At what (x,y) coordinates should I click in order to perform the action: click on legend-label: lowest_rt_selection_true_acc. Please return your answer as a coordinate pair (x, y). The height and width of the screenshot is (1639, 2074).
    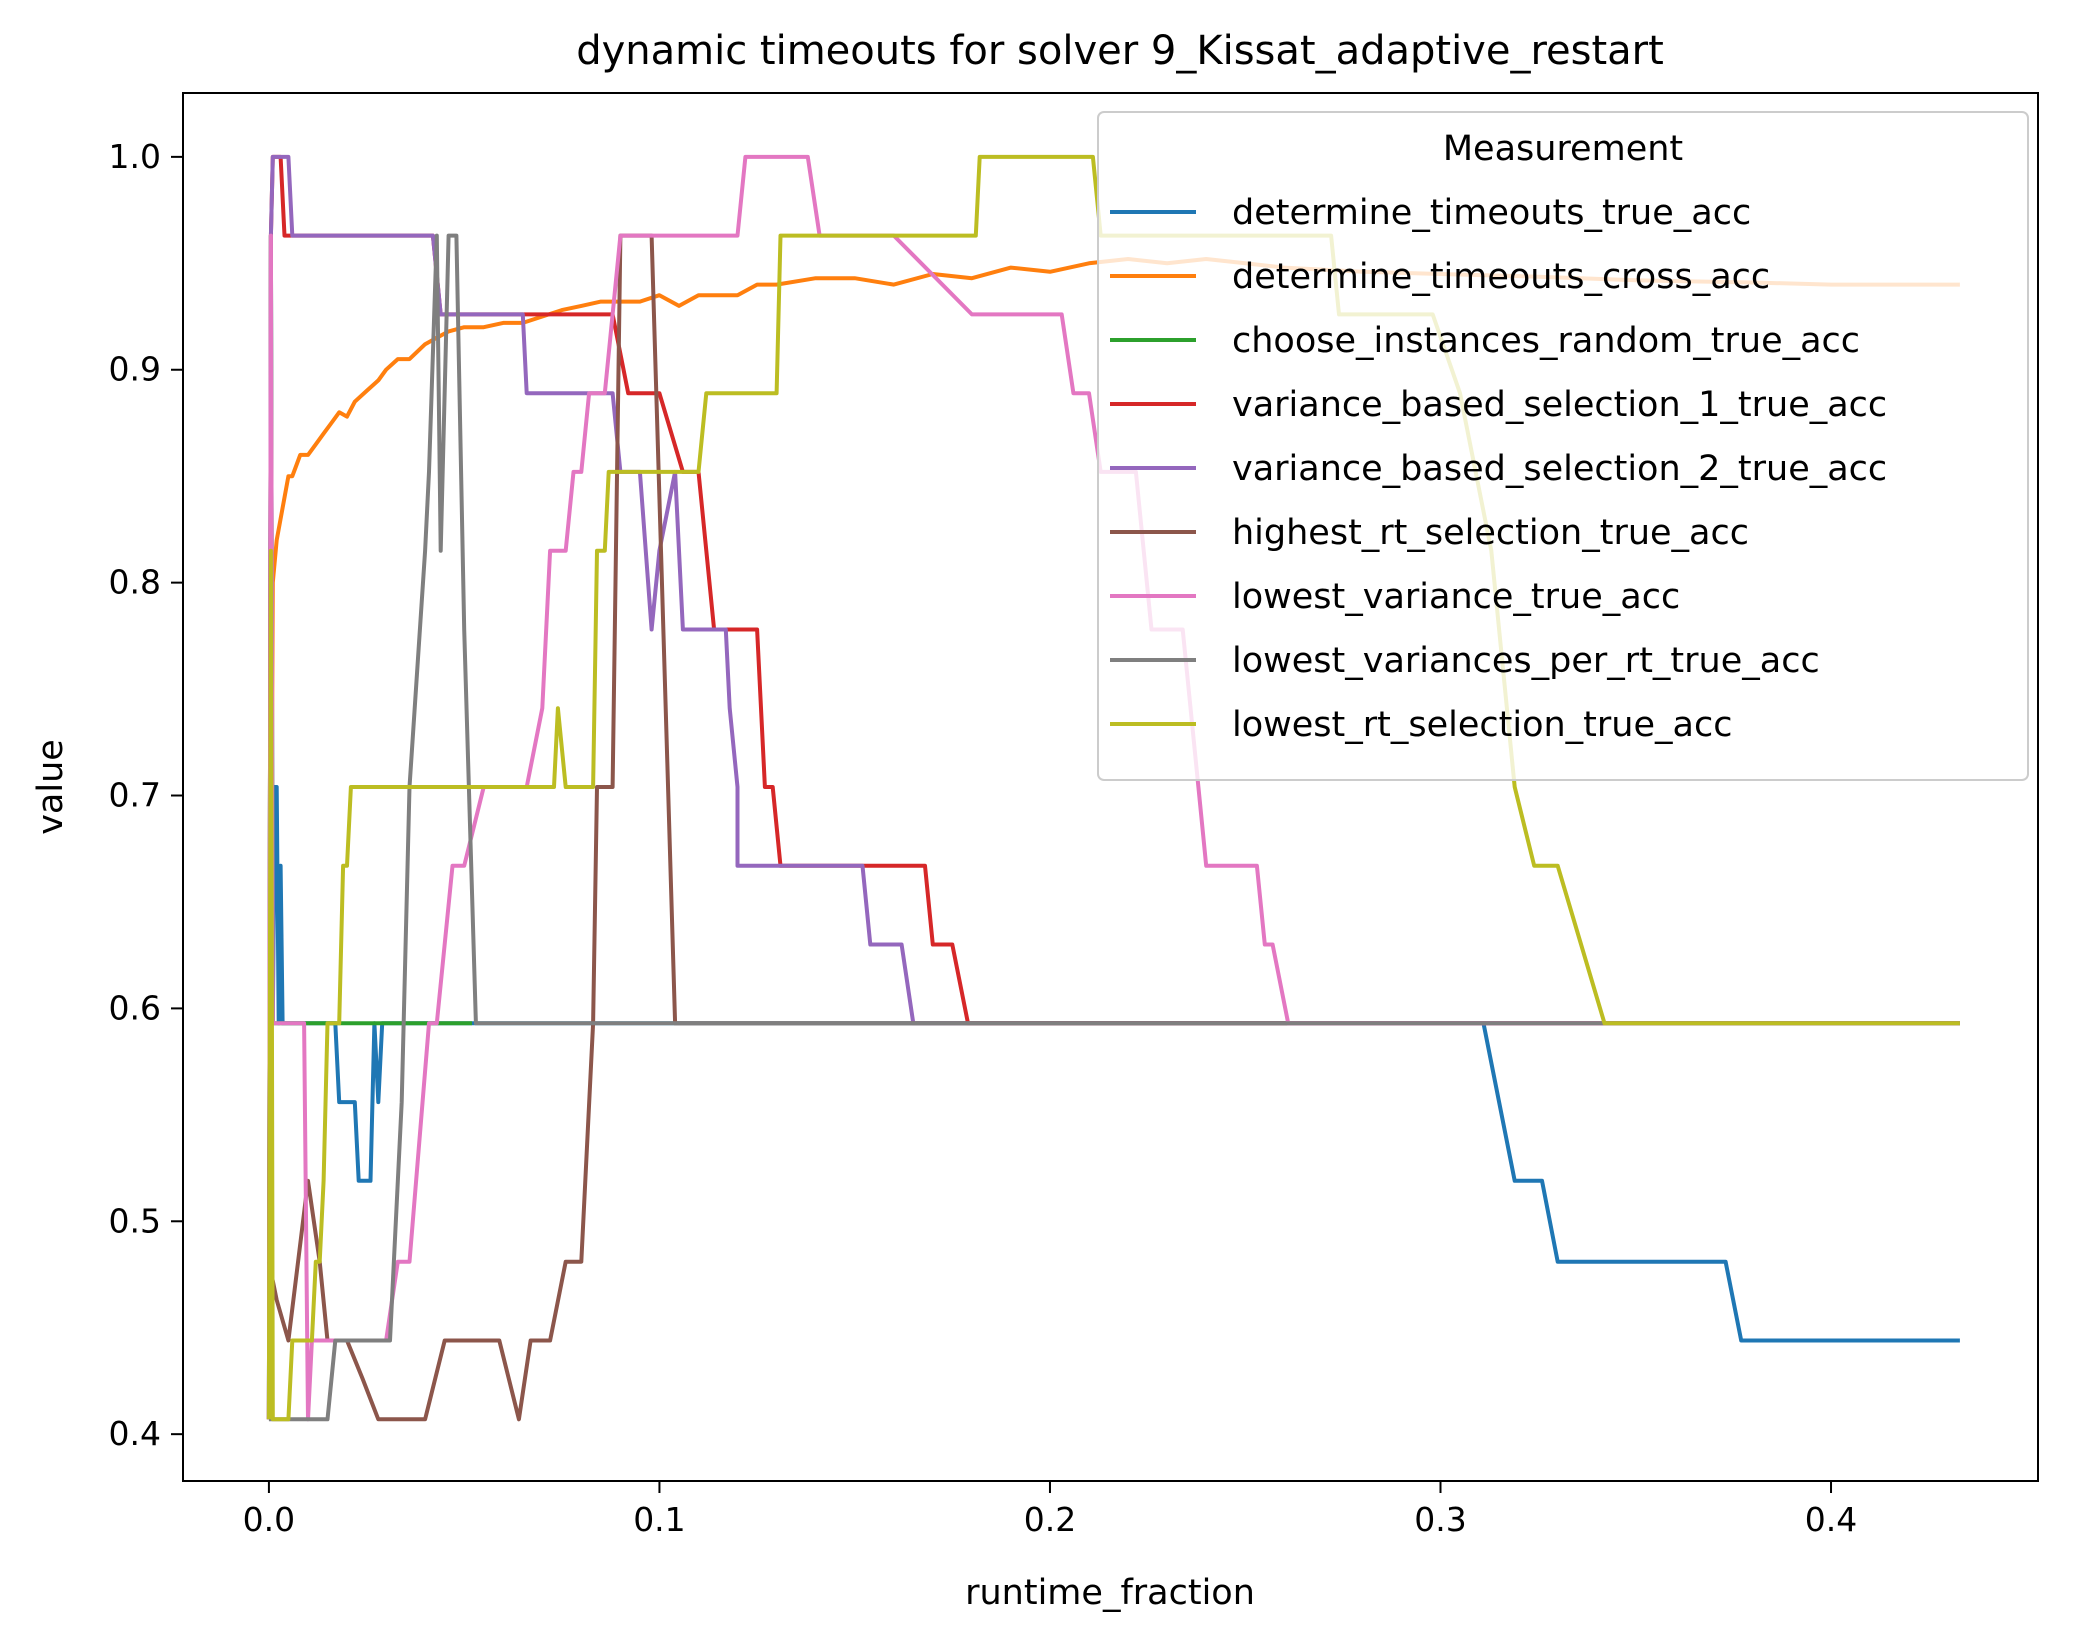
    Looking at the image, I should click on (1482, 725).